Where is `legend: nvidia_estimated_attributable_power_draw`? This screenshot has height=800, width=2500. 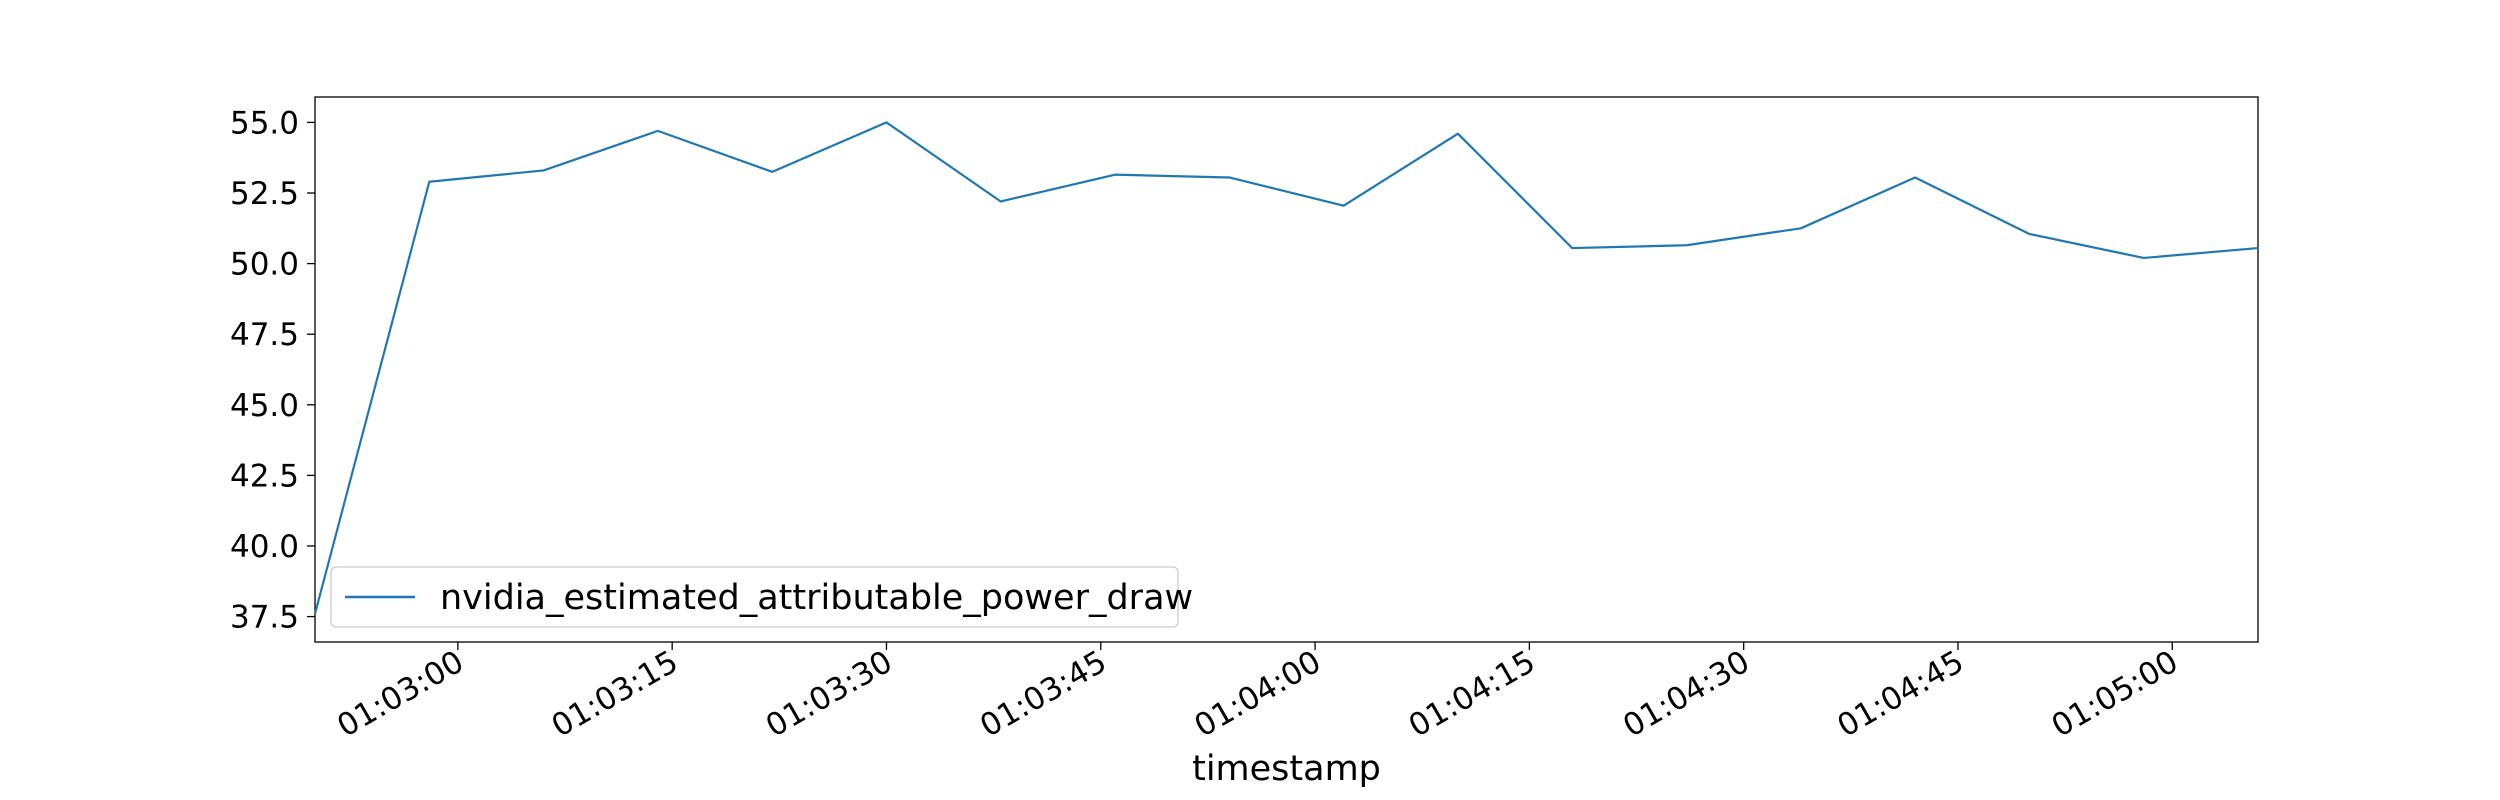
legend: nvidia_estimated_attributable_power_draw is located at coordinates (761, 597).